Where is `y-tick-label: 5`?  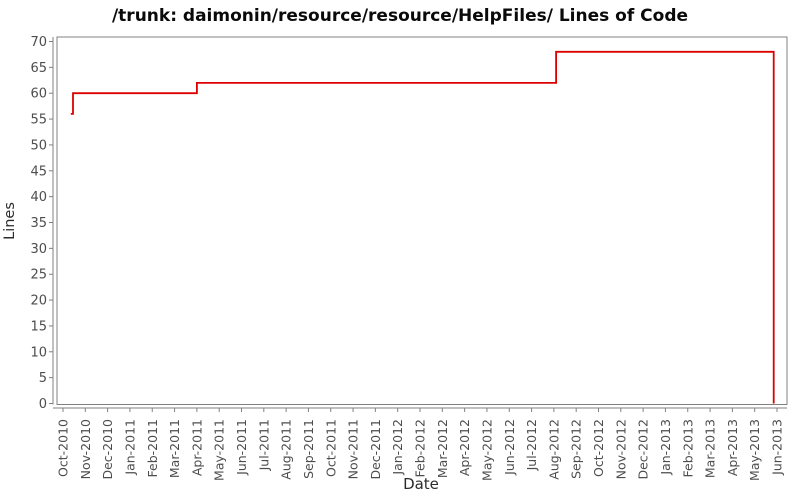 y-tick-label: 5 is located at coordinates (43, 378).